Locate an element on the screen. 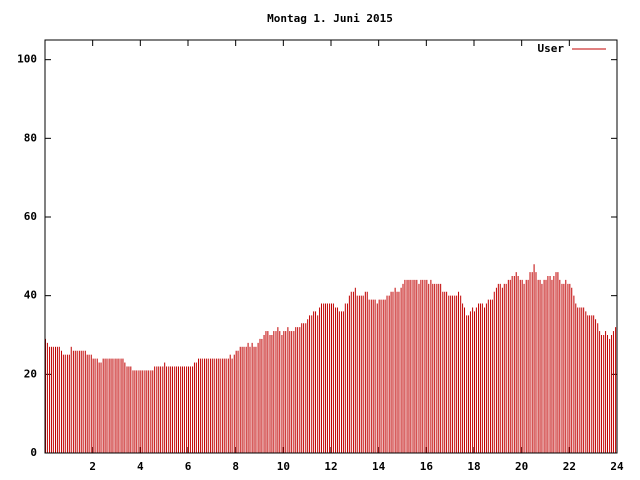 The height and width of the screenshot is (480, 640). legend-label: User is located at coordinates (551, 48).